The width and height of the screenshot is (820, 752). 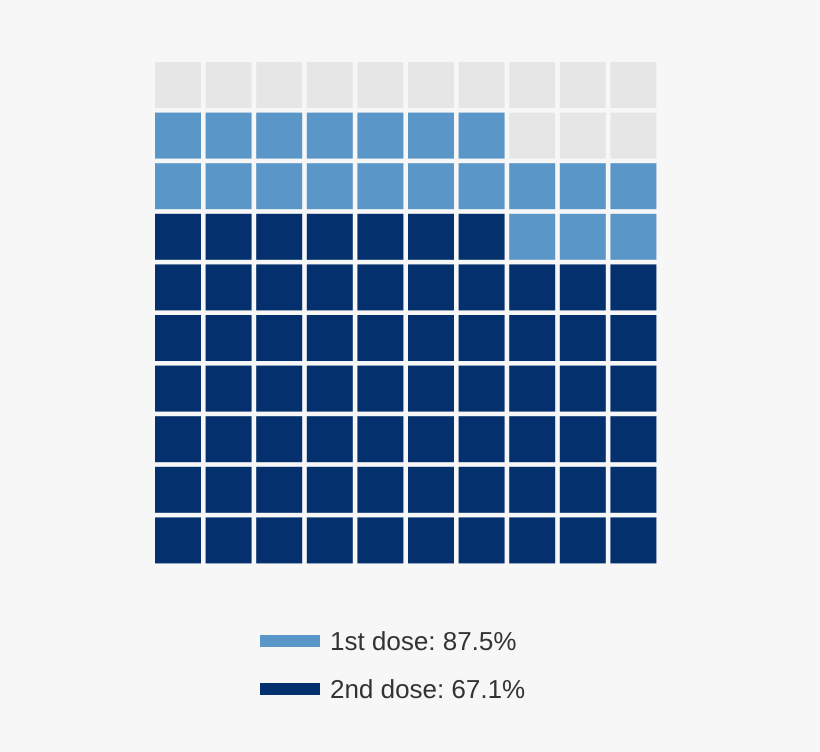 What do you see at coordinates (383, 689) in the screenshot?
I see `category-label: 2nd dose` at bounding box center [383, 689].